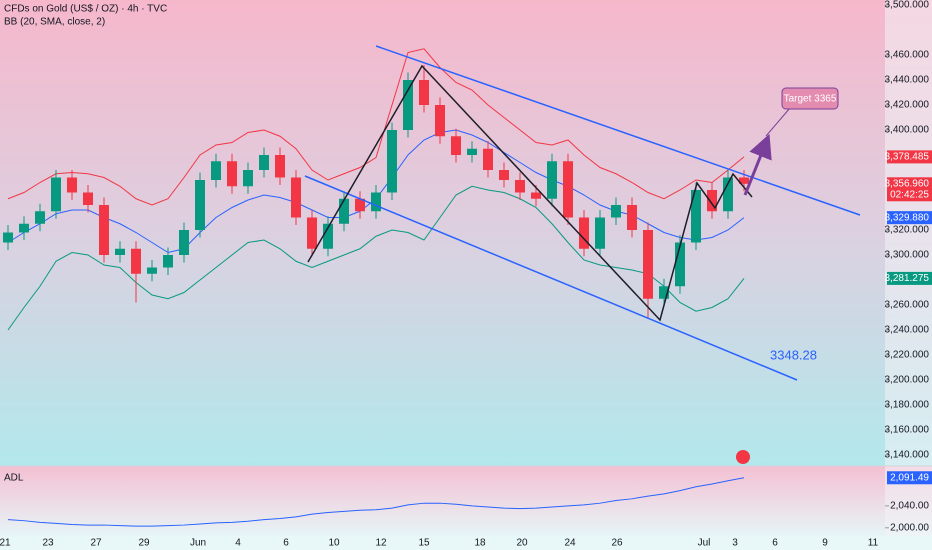  What do you see at coordinates (907, 55) in the screenshot?
I see `y-tick-label: 3,460.000` at bounding box center [907, 55].